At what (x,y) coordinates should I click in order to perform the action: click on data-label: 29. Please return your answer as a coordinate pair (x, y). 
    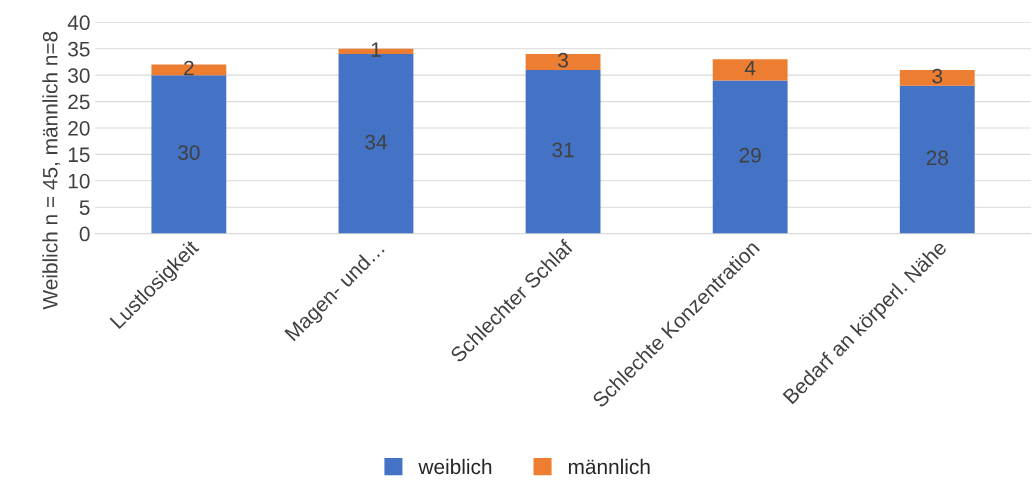
    Looking at the image, I should click on (750, 155).